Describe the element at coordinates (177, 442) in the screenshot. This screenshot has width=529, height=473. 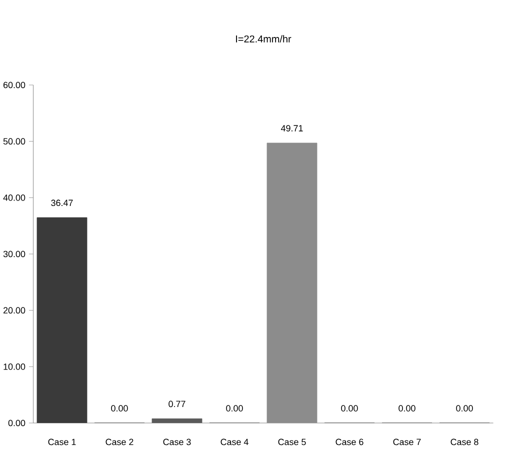
I see `x-tick-label: Case 3` at that location.